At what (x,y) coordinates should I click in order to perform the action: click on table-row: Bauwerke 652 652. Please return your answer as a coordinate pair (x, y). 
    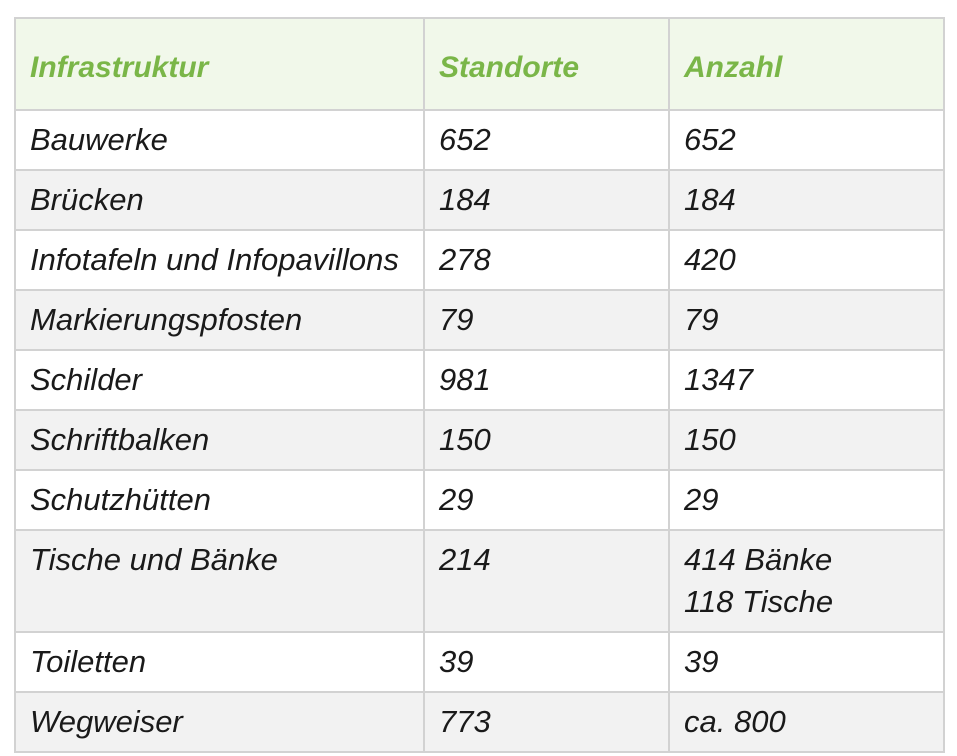
    Looking at the image, I should click on (479, 140).